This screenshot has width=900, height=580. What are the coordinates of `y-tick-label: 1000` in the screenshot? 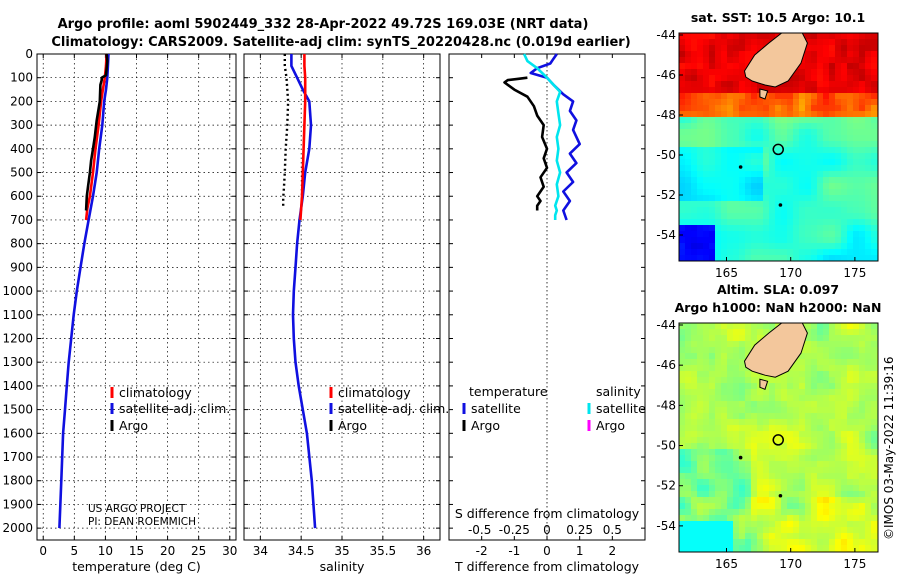 It's located at (17, 291).